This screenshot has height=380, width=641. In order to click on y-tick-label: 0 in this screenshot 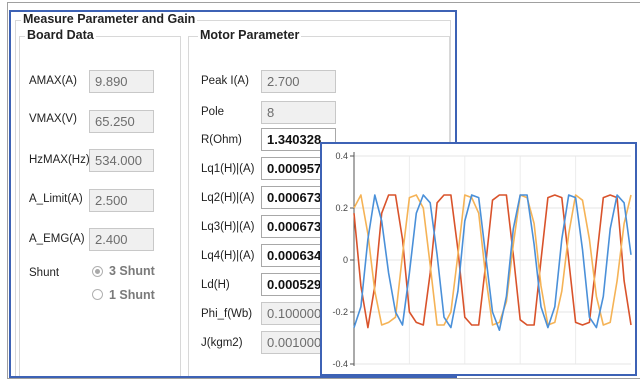, I will do `click(345, 260)`.